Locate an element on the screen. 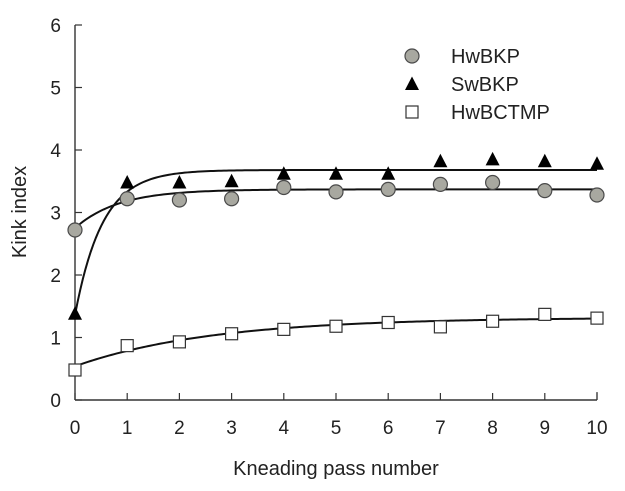 The image size is (625, 491). x-tick-label: 5 is located at coordinates (336, 428).